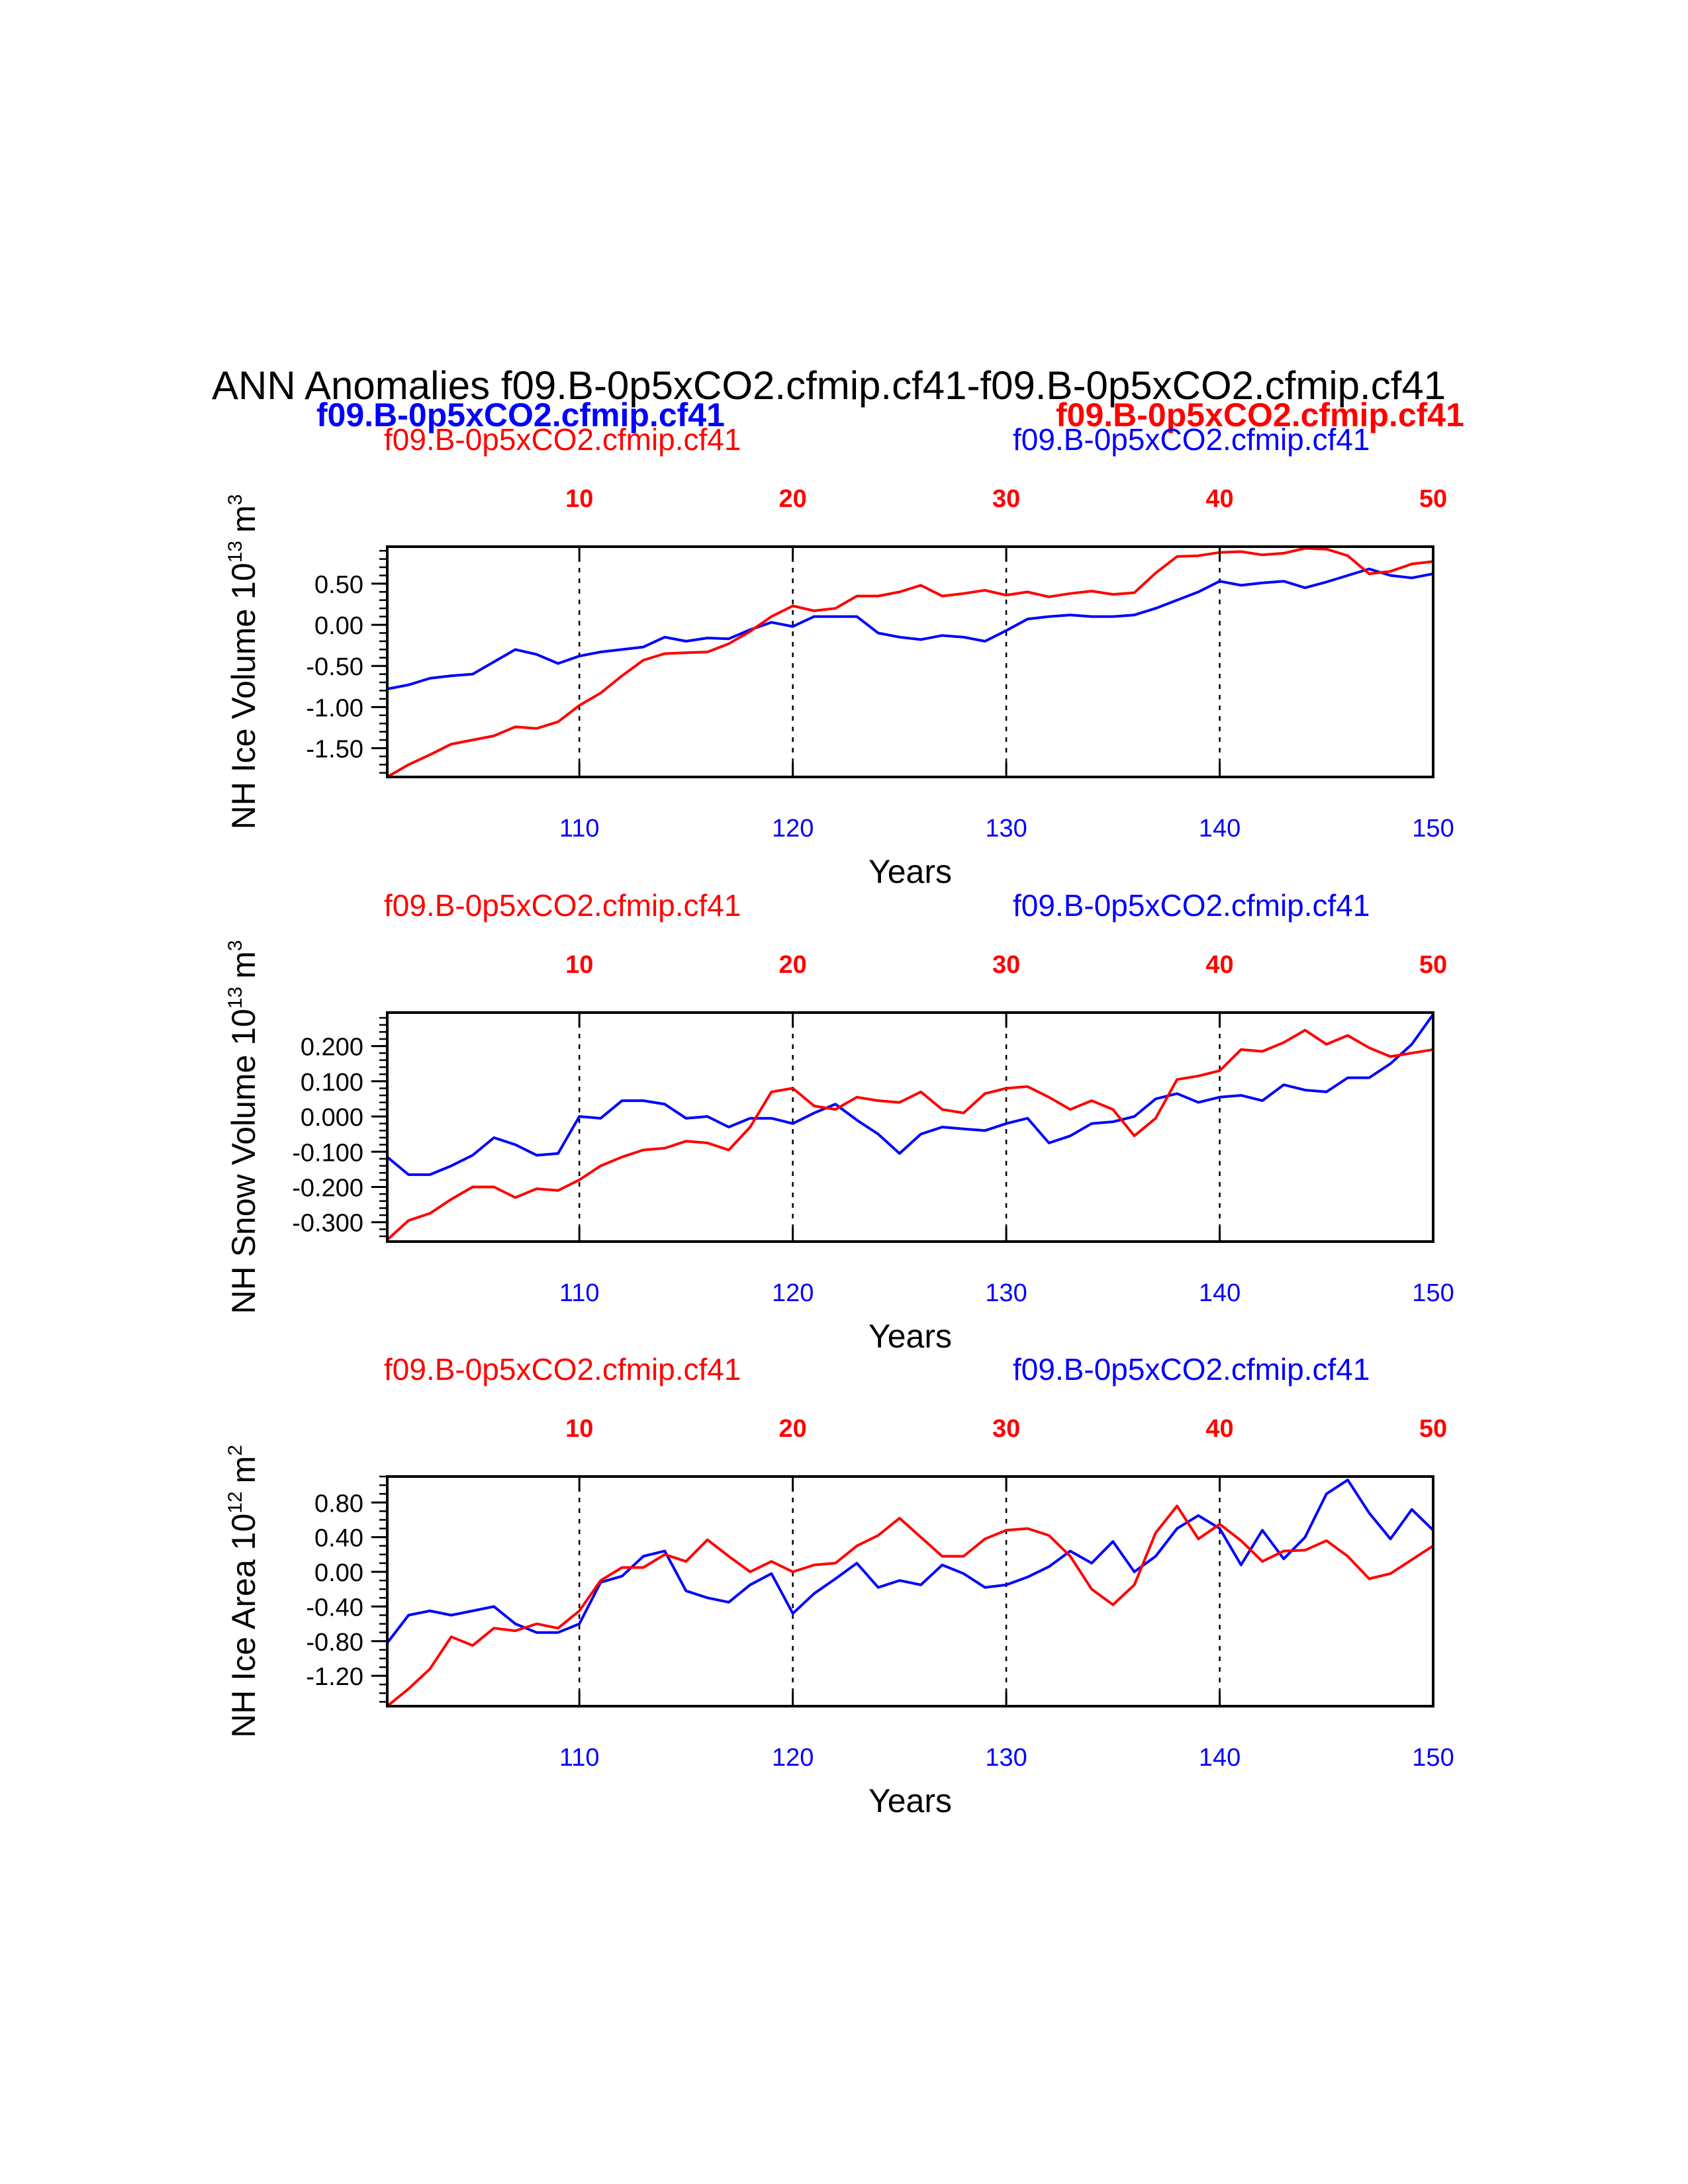 This screenshot has width=1688, height=2184. Describe the element at coordinates (334, 1643) in the screenshot. I see `y-tick-label: -0.80` at that location.